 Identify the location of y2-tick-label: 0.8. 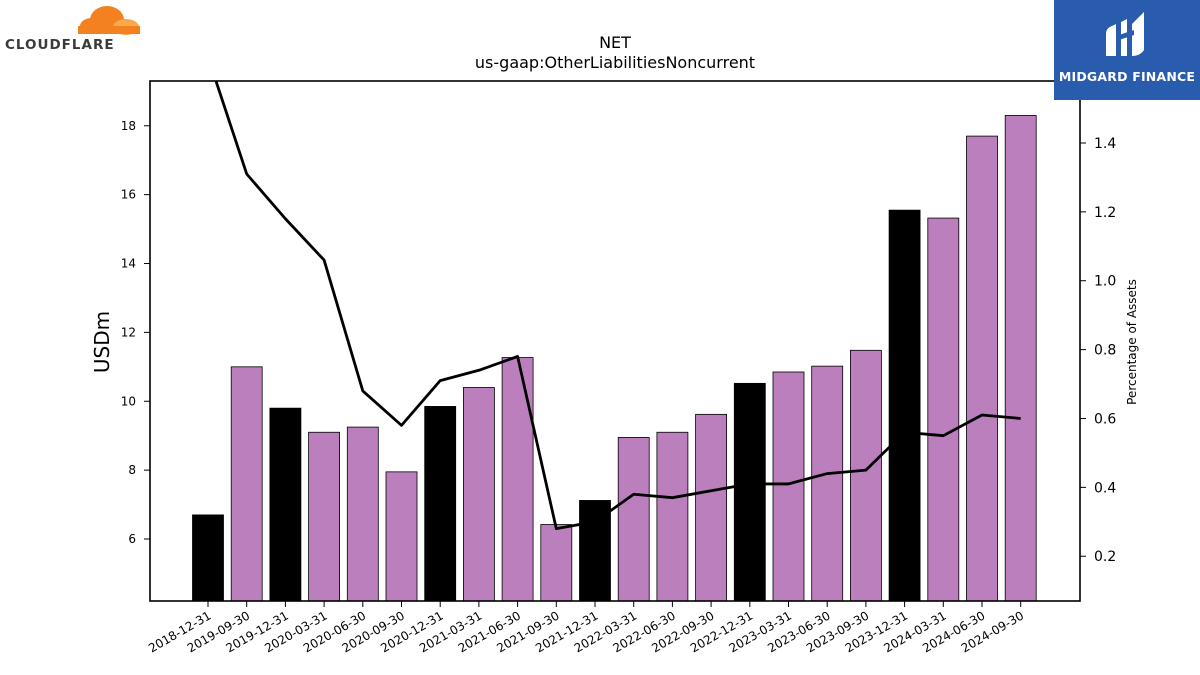
(1105, 351).